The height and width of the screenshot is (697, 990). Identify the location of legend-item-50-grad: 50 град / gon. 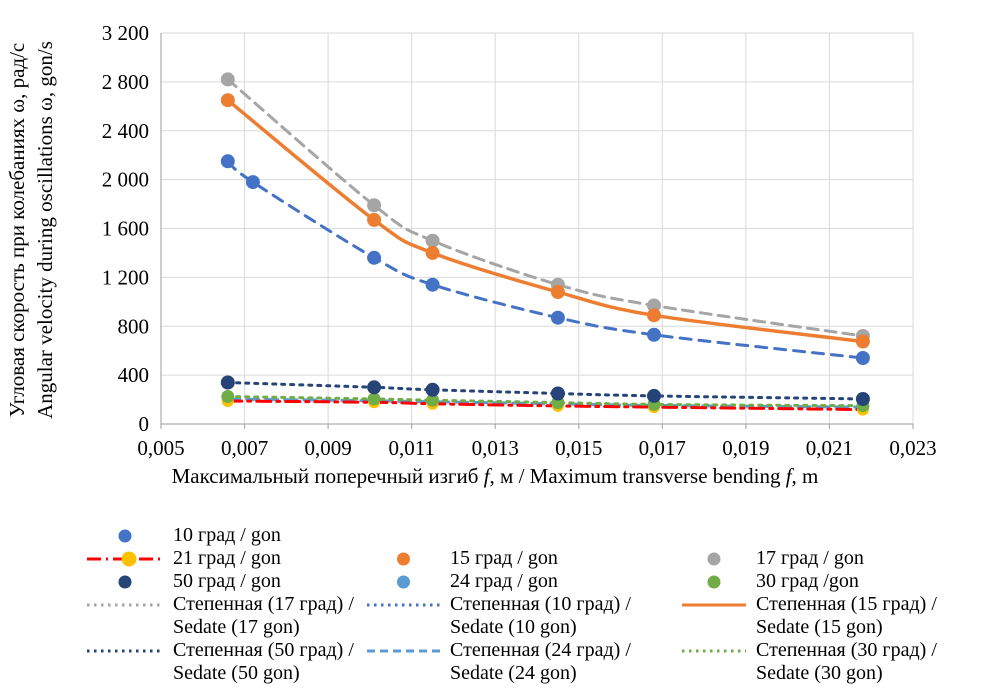
(219, 581).